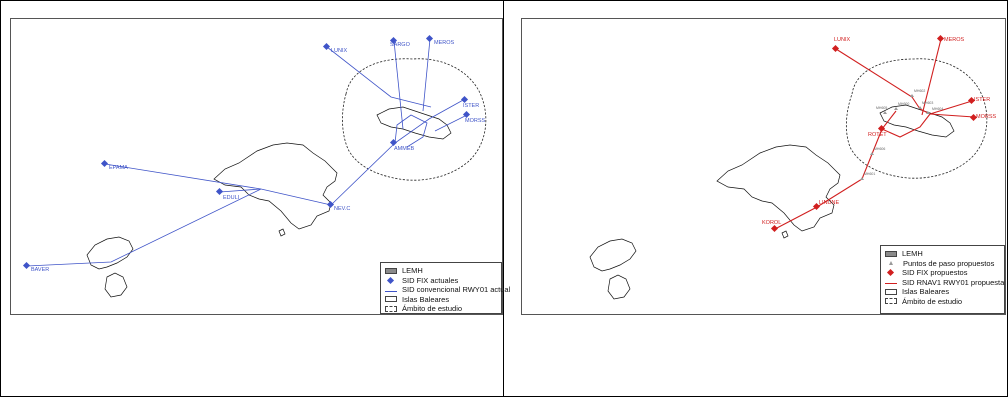 This screenshot has height=397, width=1008. Describe the element at coordinates (942, 273) in the screenshot. I see `legend-row-sid-fix: SID FIX propuestos` at that location.